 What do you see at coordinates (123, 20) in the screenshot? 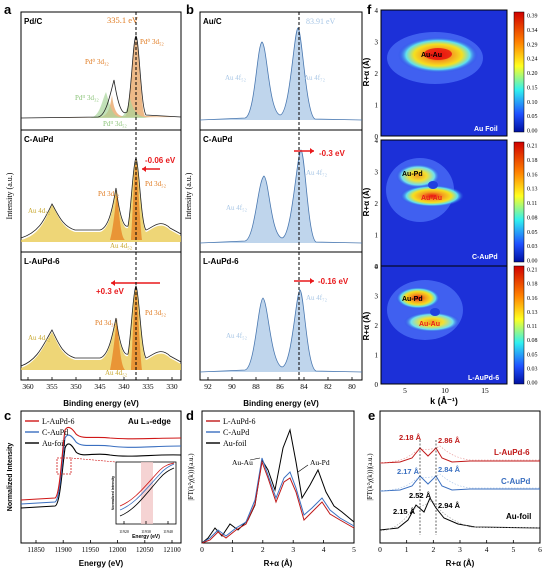
I see `a1-peak-label: 335.1 eV` at bounding box center [123, 20].